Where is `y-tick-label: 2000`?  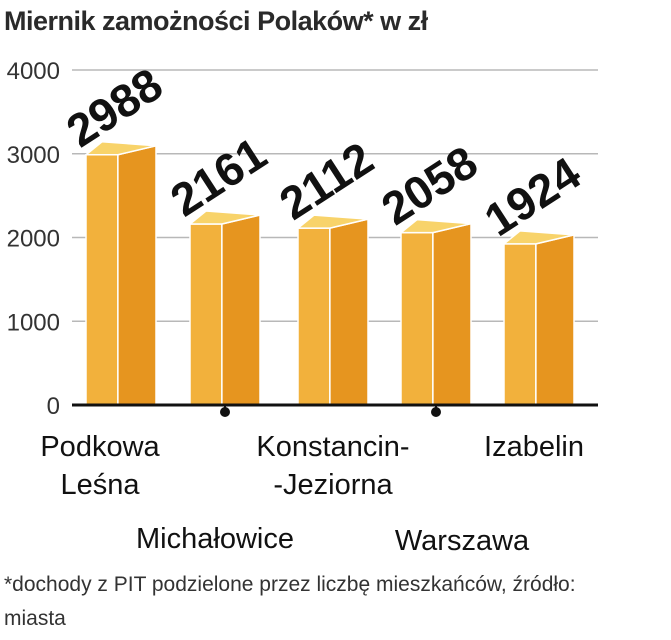 y-tick-label: 2000 is located at coordinates (33, 239).